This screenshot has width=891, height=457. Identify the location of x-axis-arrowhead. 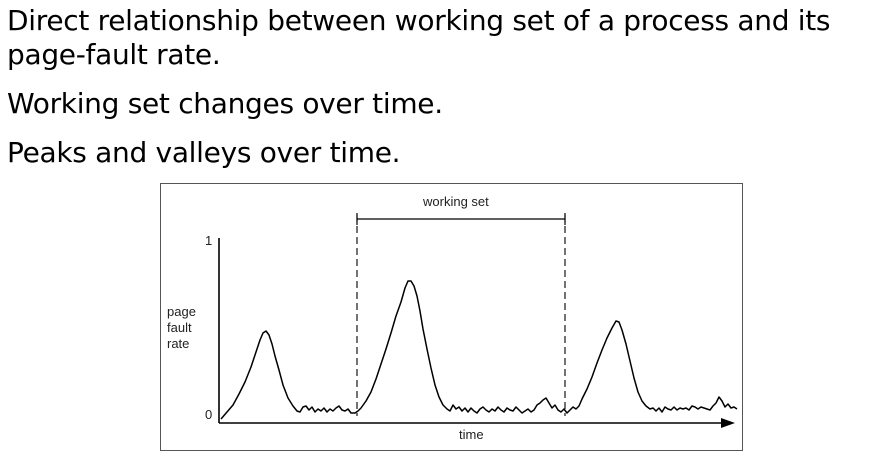
(728, 423).